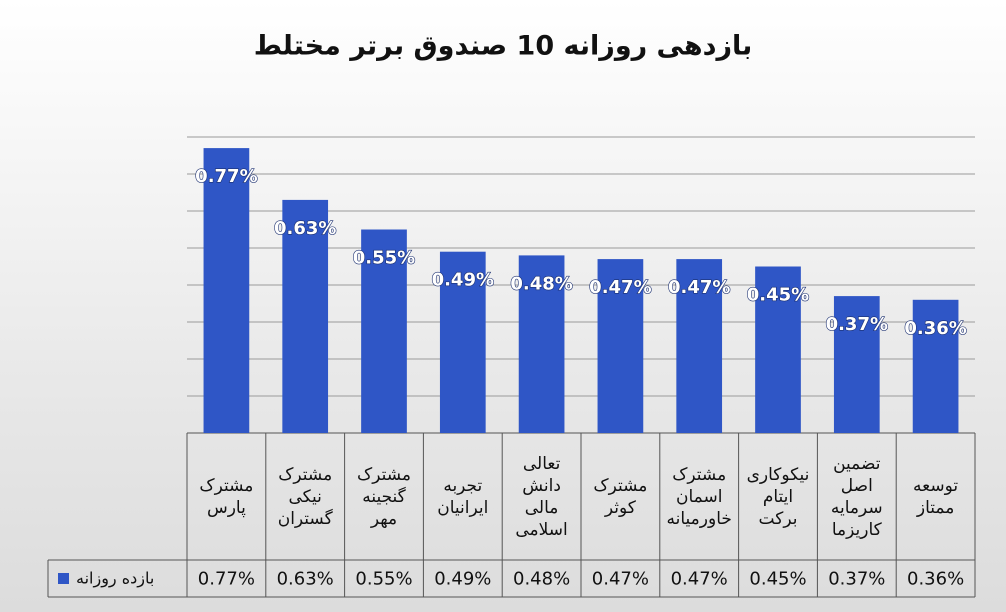 This screenshot has height=612, width=1006. I want to click on category-text: مشترک گنجینه مهر, so click(384, 496).